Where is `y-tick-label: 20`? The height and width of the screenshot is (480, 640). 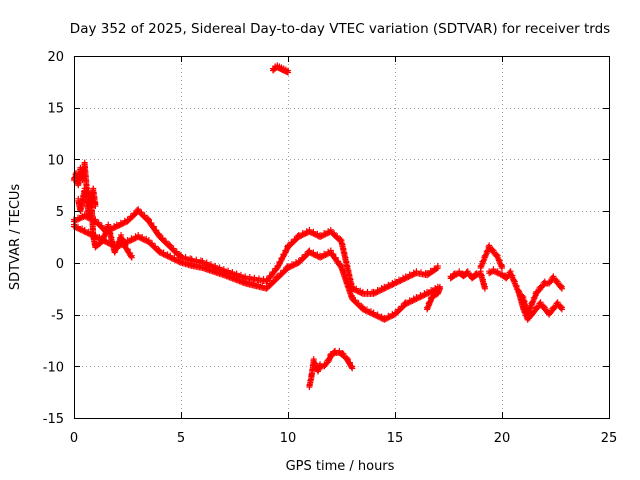
y-tick-label: 20 is located at coordinates (55, 57).